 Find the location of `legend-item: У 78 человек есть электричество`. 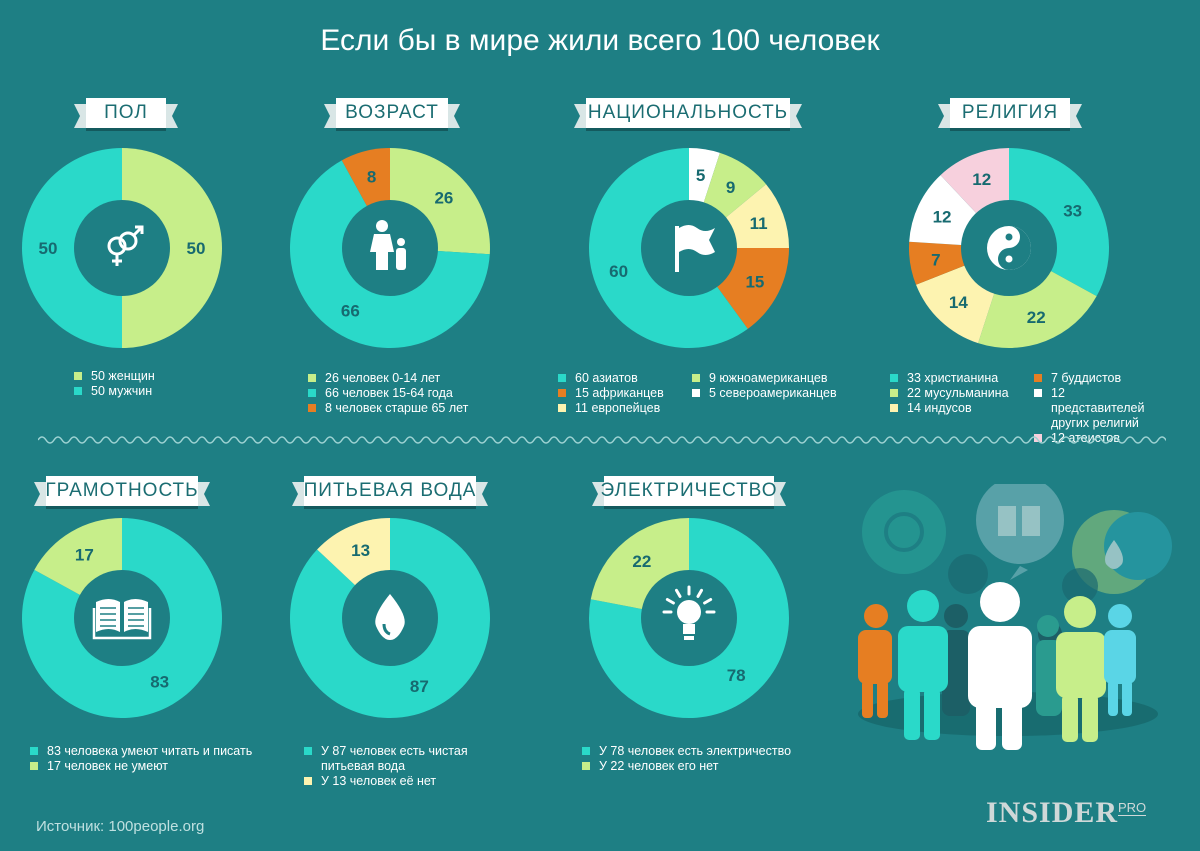

legend-item: У 78 человек есть электричество is located at coordinates (686, 751).